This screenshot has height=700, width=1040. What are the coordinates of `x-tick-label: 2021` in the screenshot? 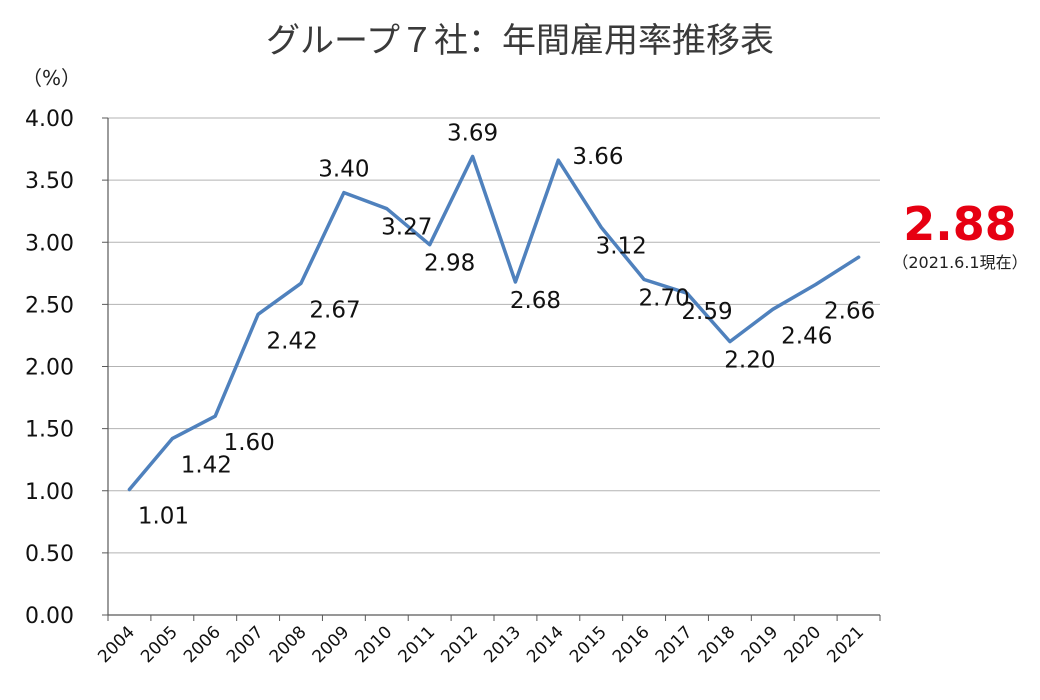 It's located at (845, 644).